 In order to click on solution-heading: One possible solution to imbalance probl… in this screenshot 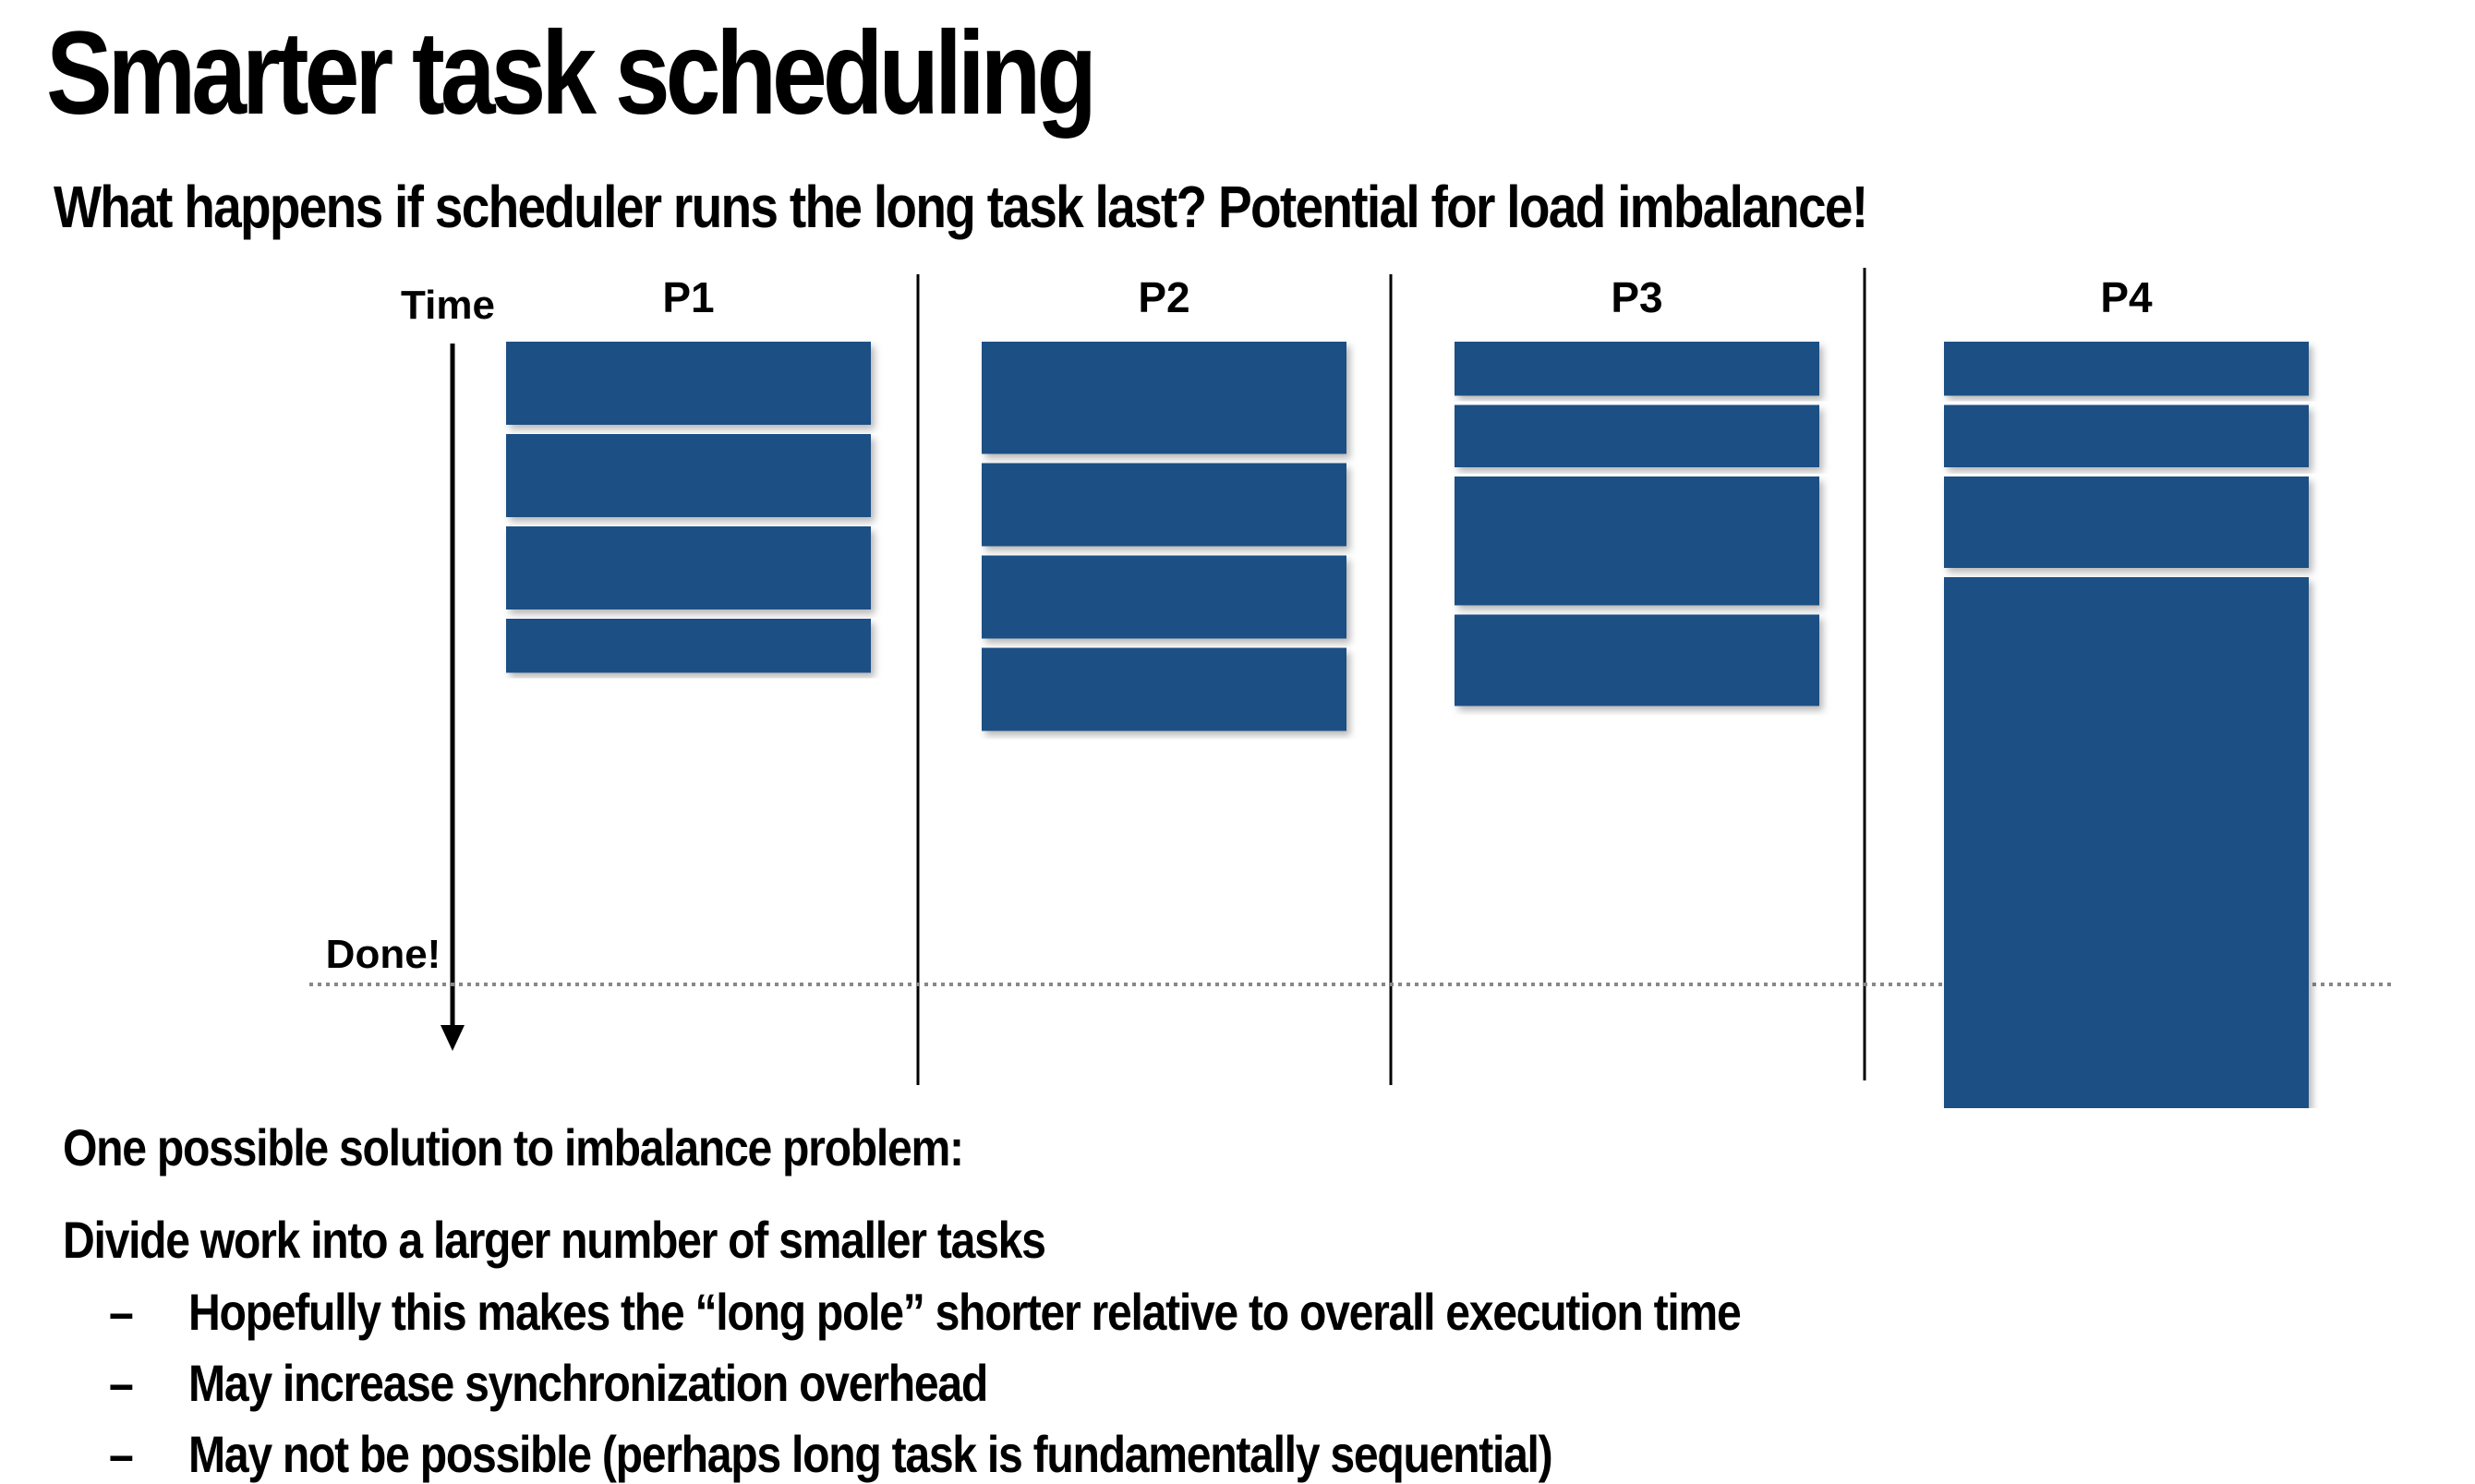, I will do `click(513, 1147)`.